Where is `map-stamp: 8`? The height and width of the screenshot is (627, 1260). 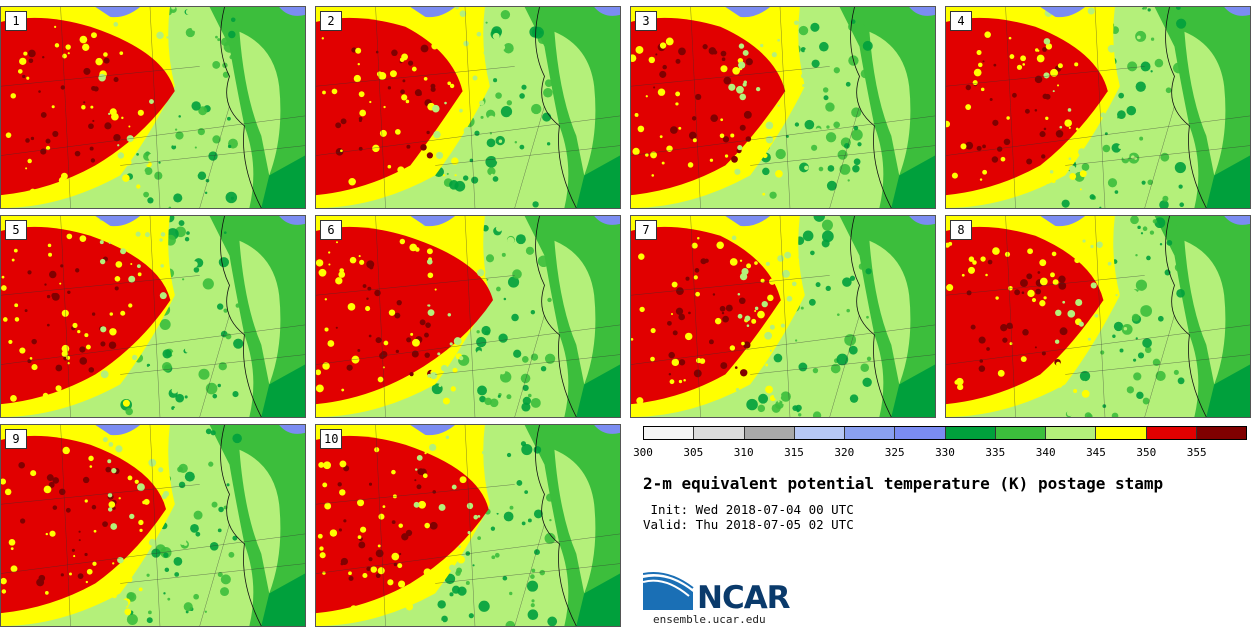 map-stamp: 8 is located at coordinates (1098, 316).